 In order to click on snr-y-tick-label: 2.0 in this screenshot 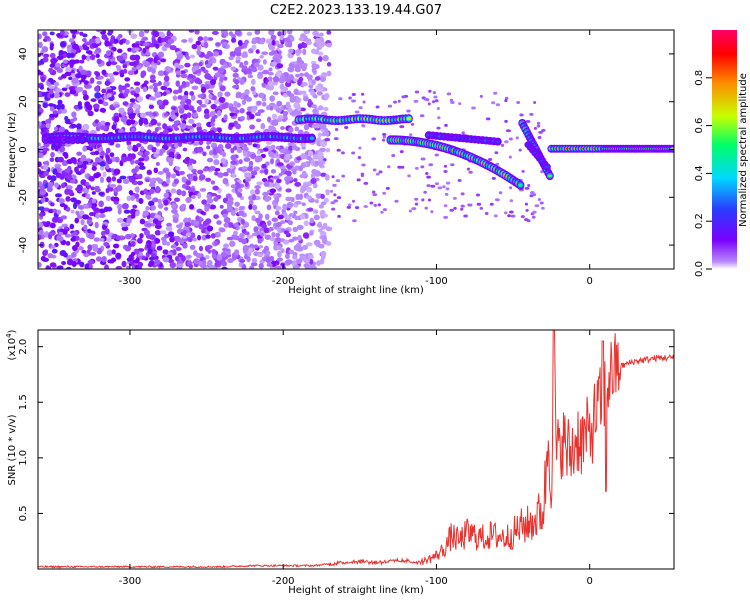, I will do `click(23, 347)`.